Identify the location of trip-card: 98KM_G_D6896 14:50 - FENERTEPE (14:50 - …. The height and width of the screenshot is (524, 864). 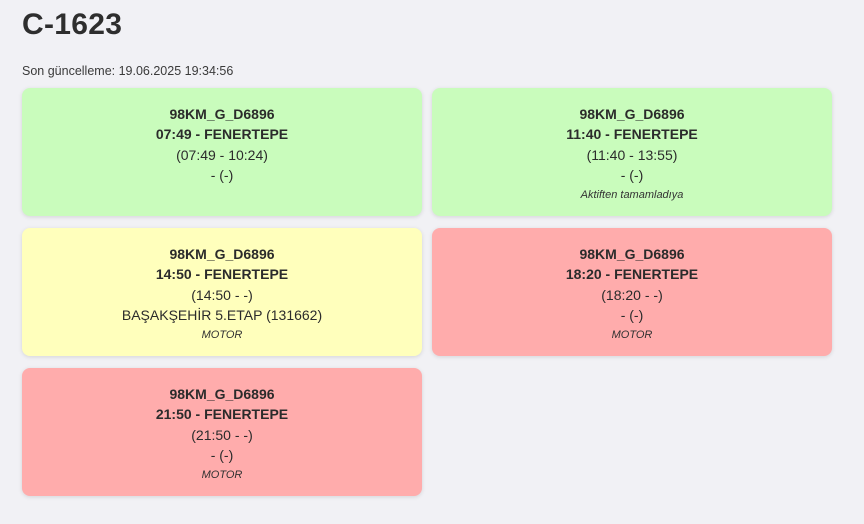
(222, 292).